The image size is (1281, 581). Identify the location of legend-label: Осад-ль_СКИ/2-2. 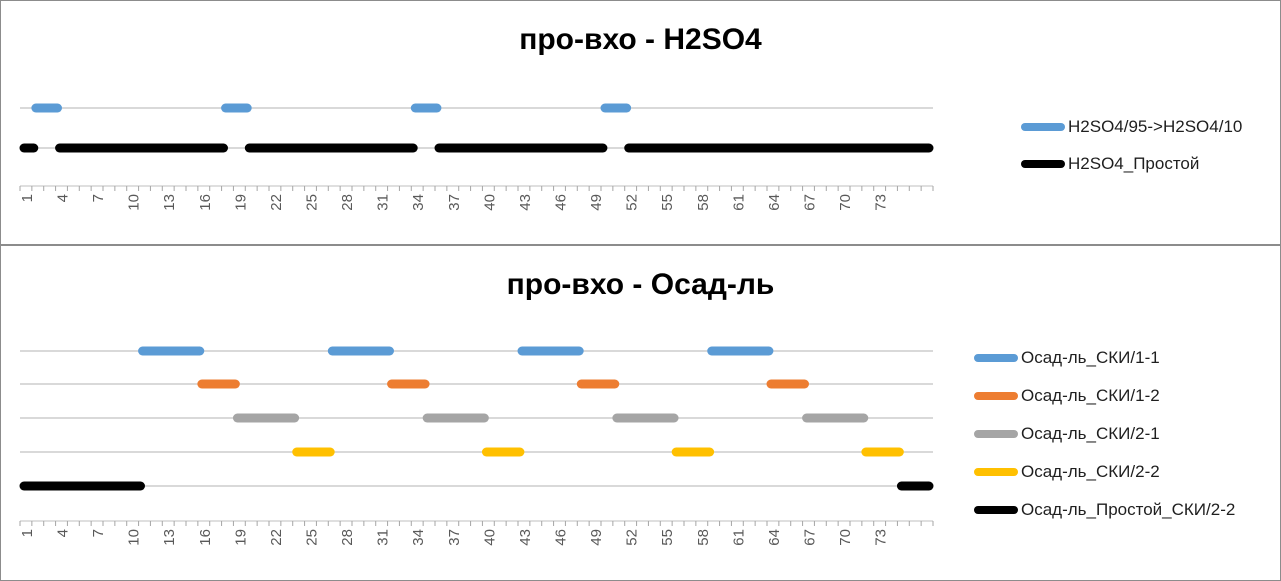
(1090, 471).